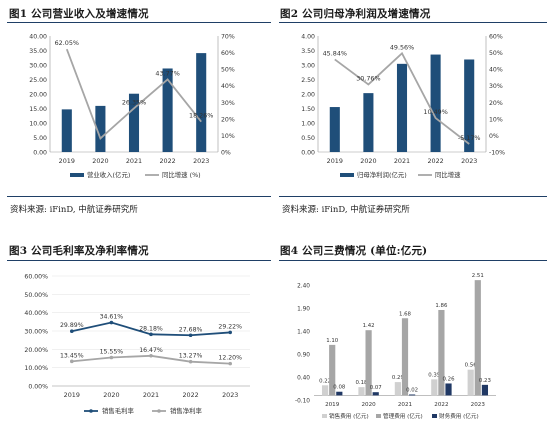  I want to click on fig1-legend-bar-label: 营业收入(亿元), so click(108, 174).